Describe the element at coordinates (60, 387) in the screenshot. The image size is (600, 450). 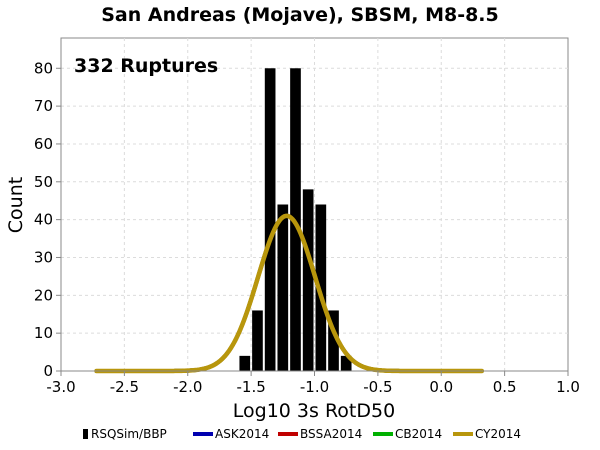
I see `x-tick-label: -3.0` at that location.